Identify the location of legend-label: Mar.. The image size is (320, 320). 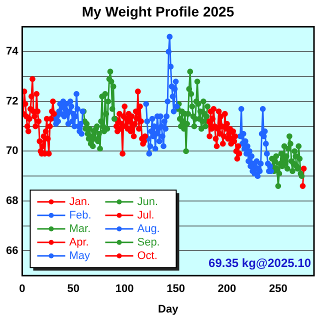
(80, 228).